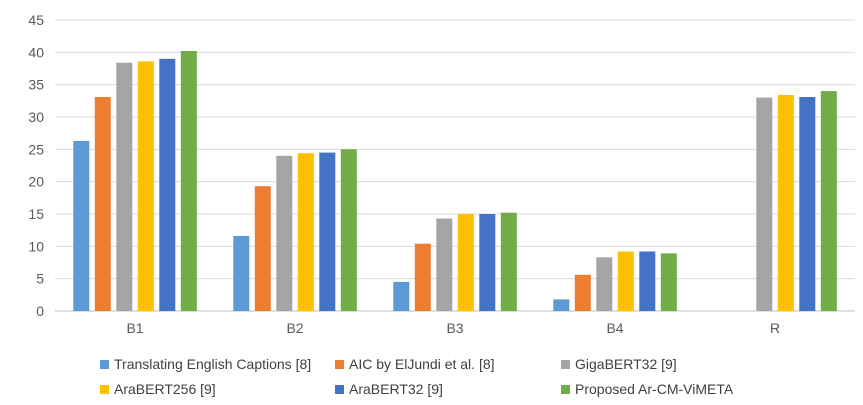 The width and height of the screenshot is (863, 405). Describe the element at coordinates (36, 85) in the screenshot. I see `y-tick-label: 35` at that location.